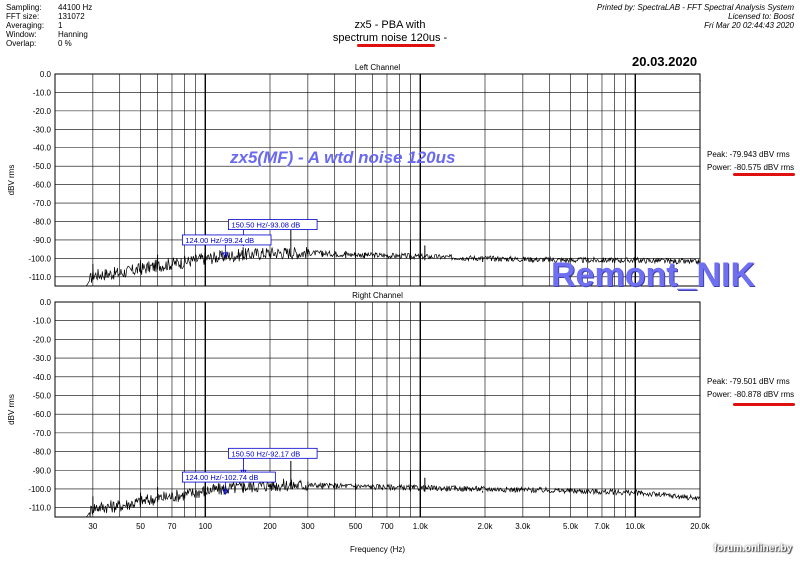 This screenshot has height=566, width=800. Describe the element at coordinates (343, 157) in the screenshot. I see `overlay-caption: zx5(MF) - A wtd noise 120us` at that location.